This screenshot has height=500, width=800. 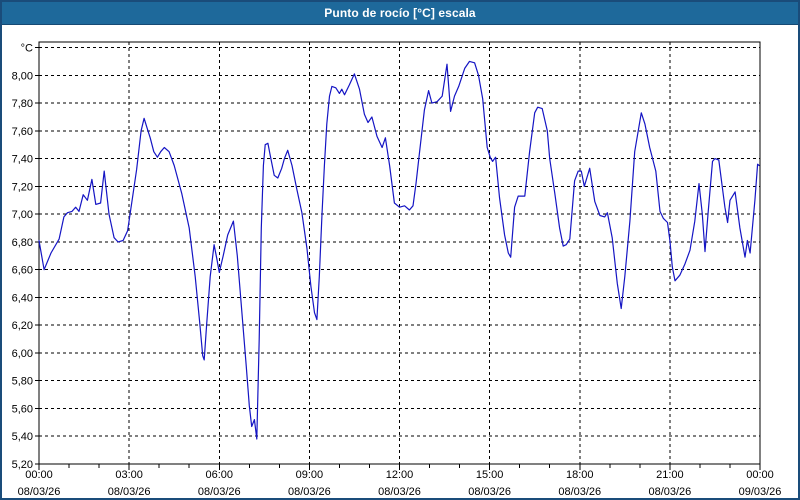 I want to click on y-axis-label: 6,60, so click(x=22, y=271).